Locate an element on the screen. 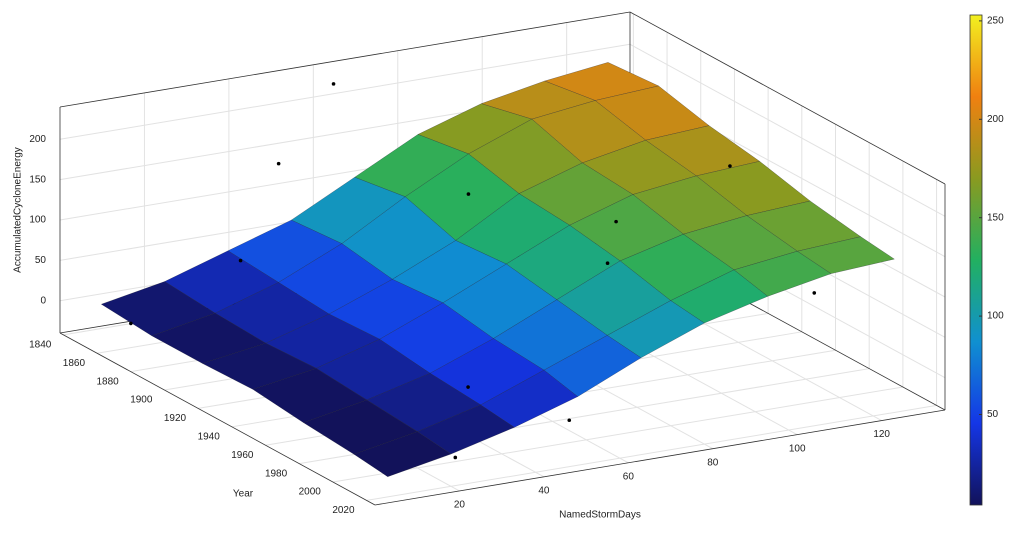  y-tick-label: 1960 is located at coordinates (242, 455).